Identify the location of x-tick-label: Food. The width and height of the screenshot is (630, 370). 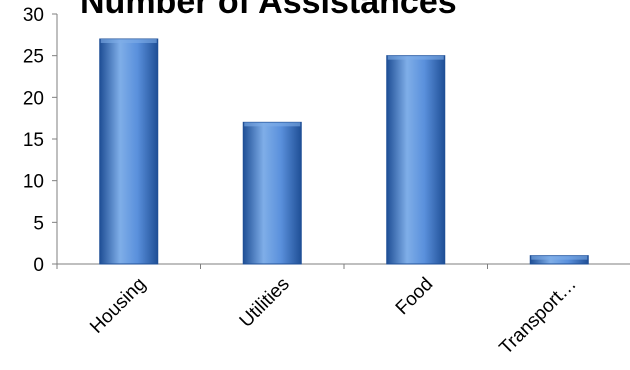
(414, 296).